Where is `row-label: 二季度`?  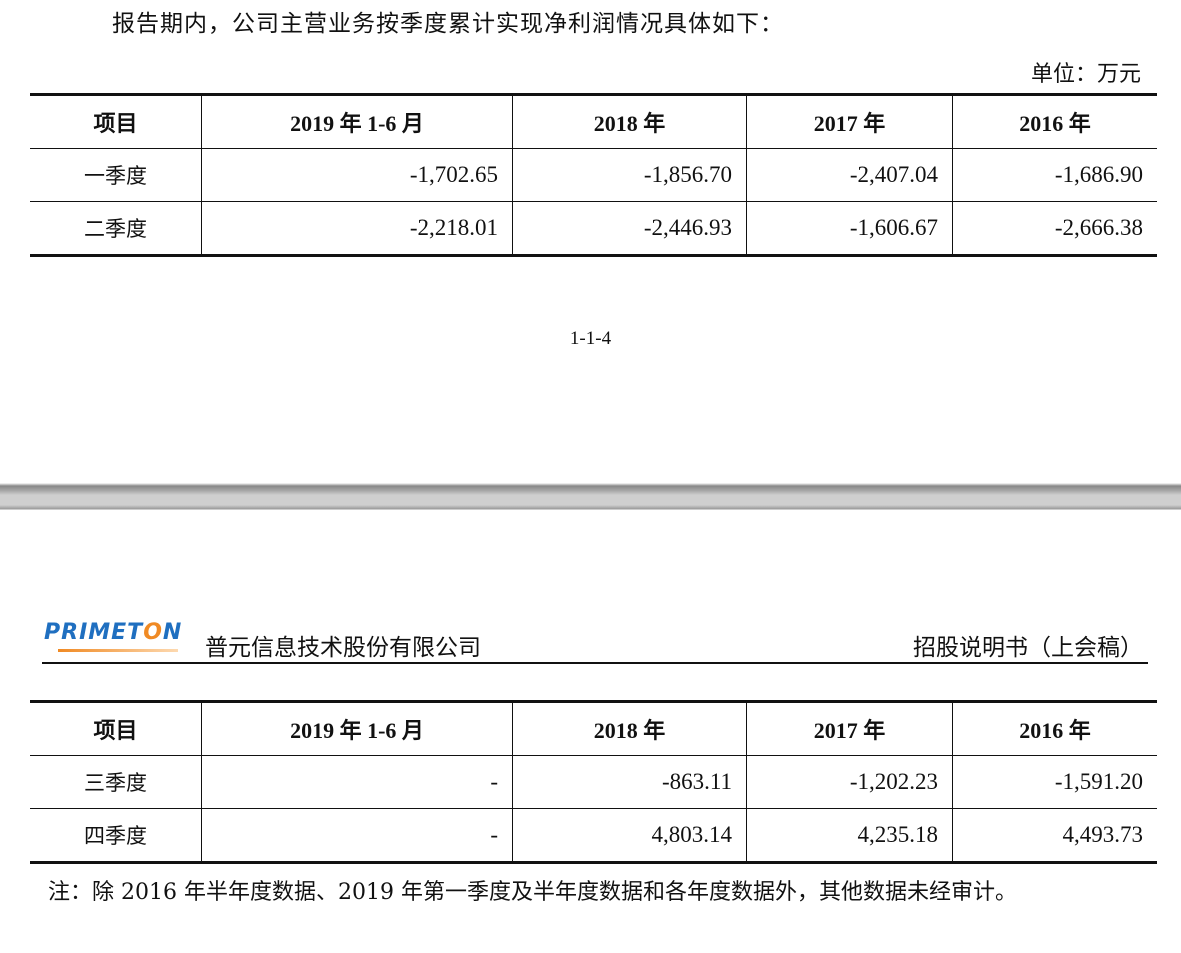 row-label: 二季度 is located at coordinates (116, 229).